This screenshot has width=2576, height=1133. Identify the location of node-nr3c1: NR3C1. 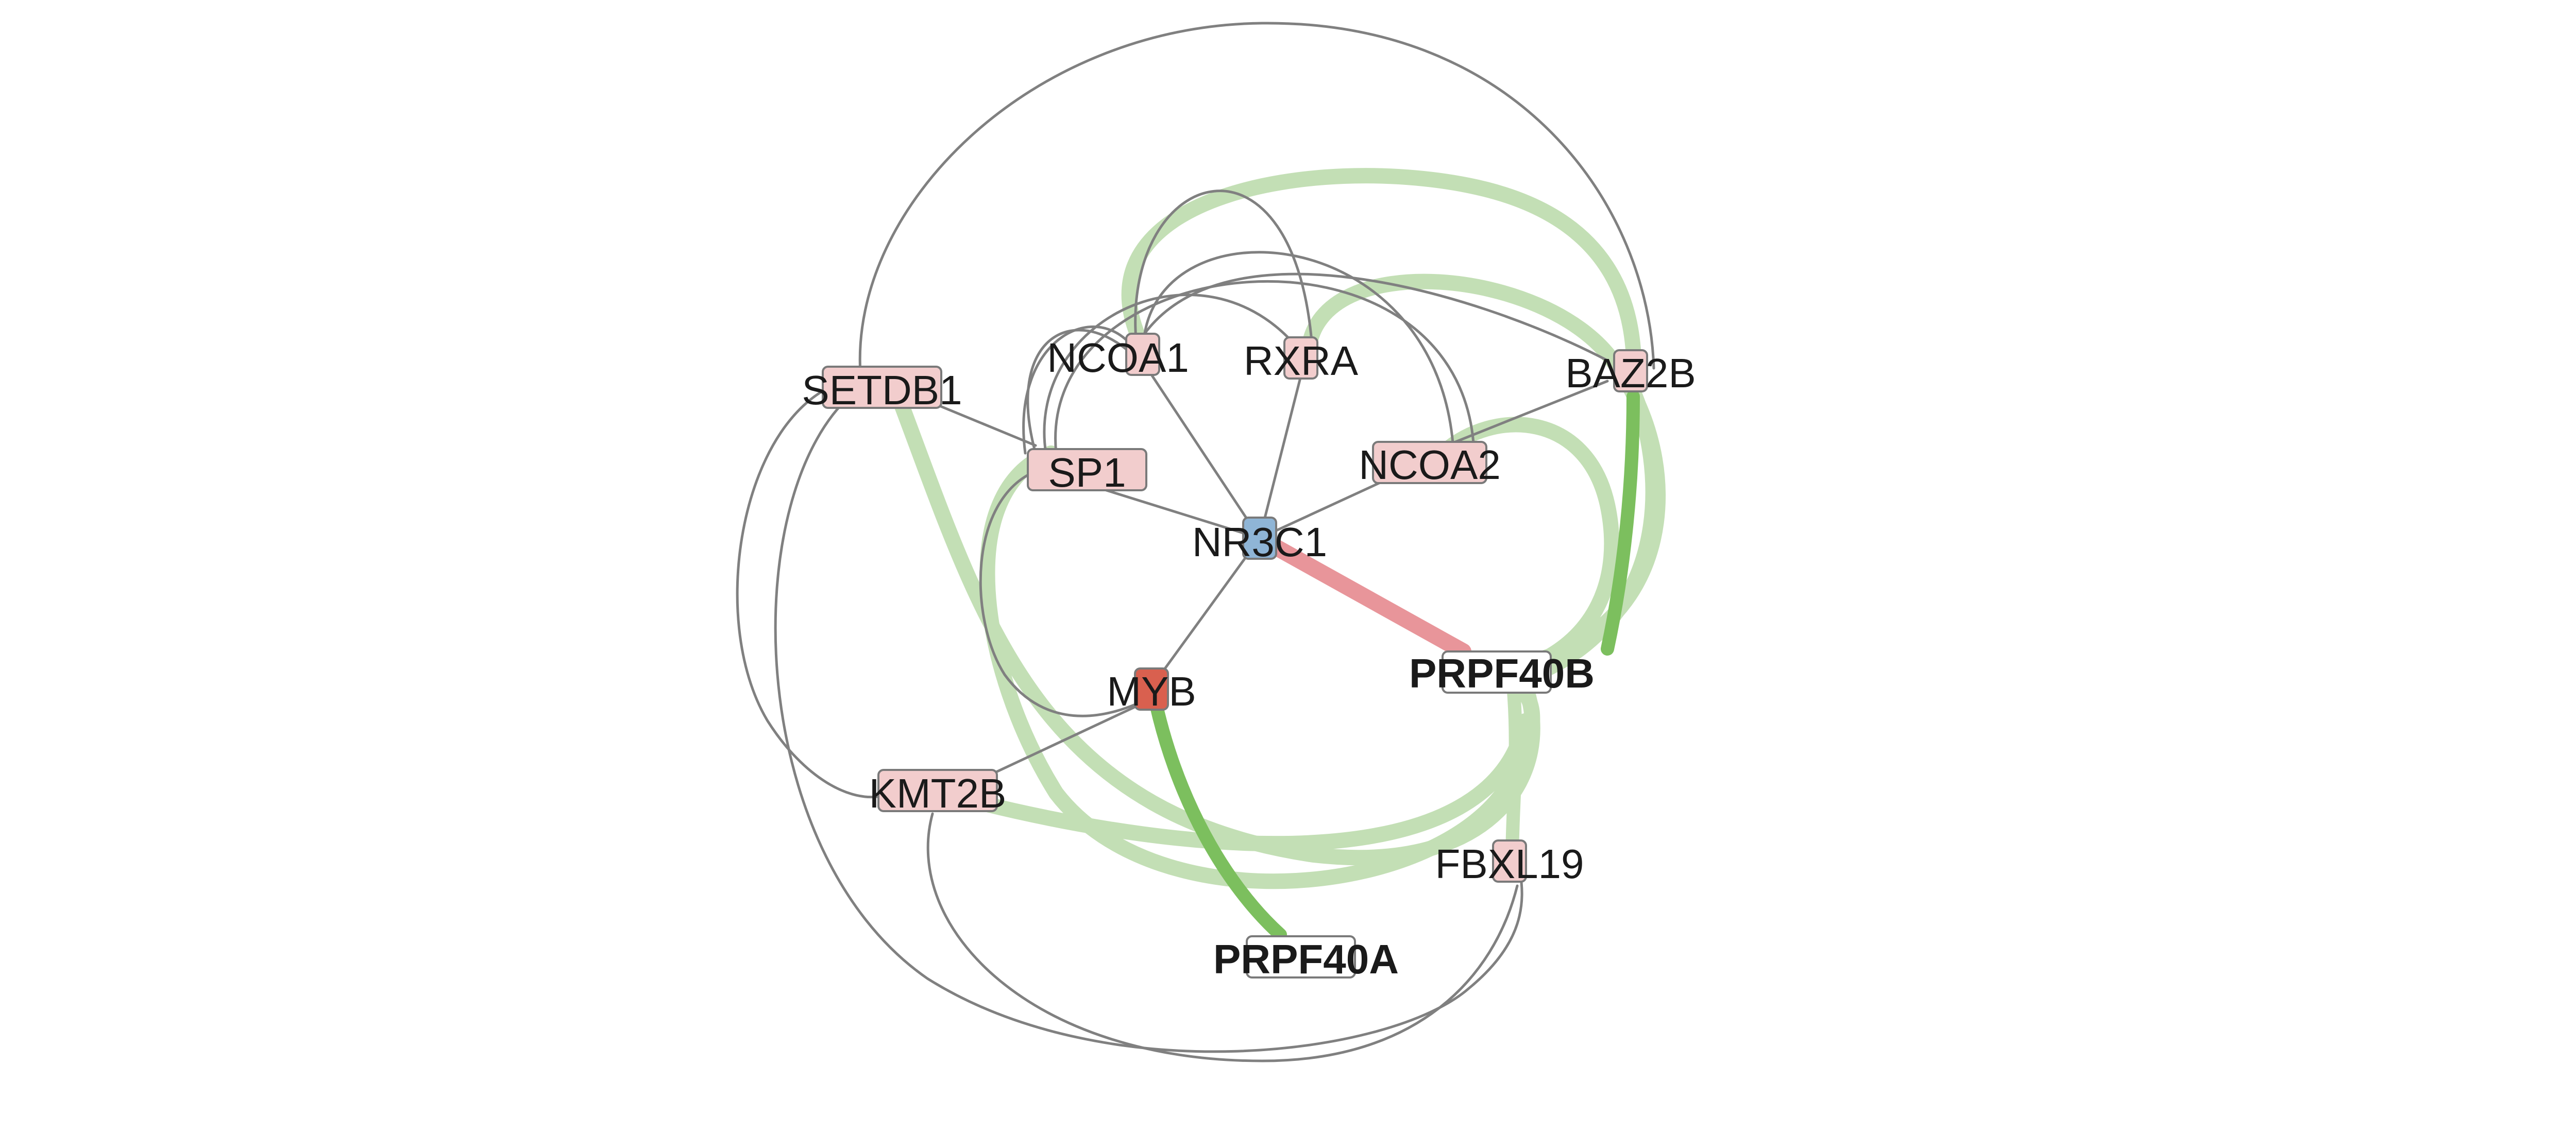
(1259, 541).